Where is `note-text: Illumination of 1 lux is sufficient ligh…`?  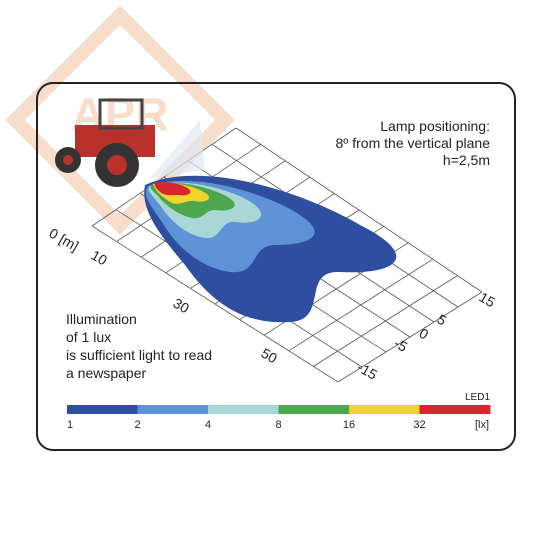
note-text: Illumination of 1 lux is sufficient ligh… is located at coordinates (139, 346).